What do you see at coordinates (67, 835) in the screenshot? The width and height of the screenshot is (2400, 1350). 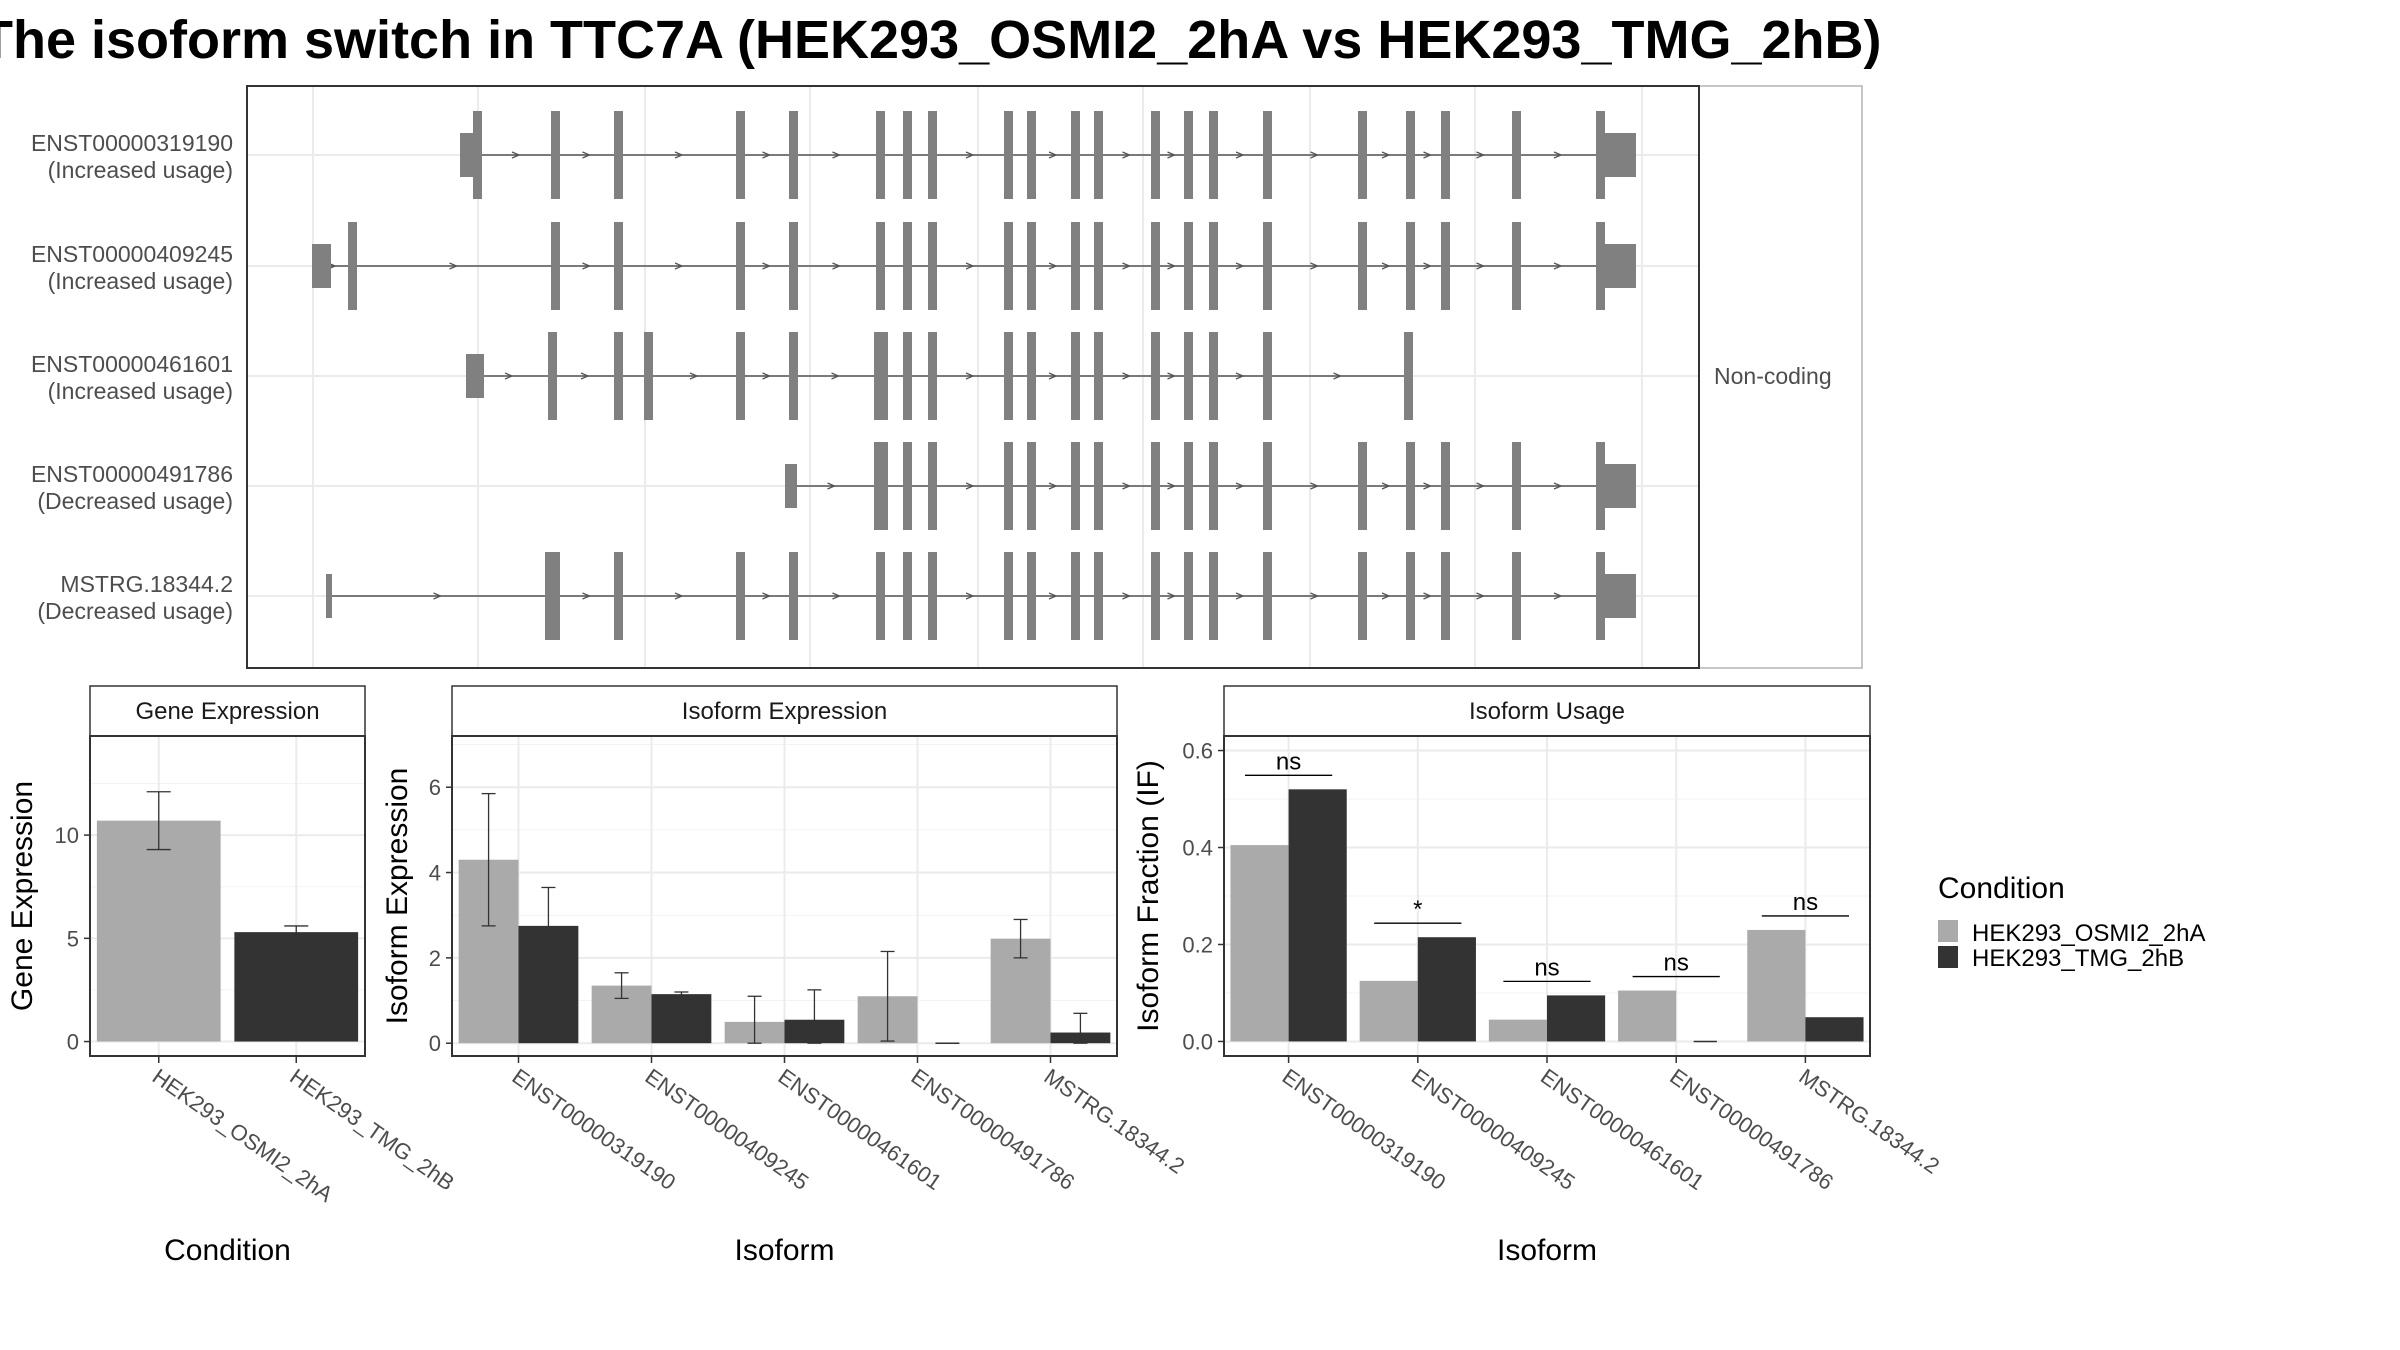 I see `y-tick-label: 10` at bounding box center [67, 835].